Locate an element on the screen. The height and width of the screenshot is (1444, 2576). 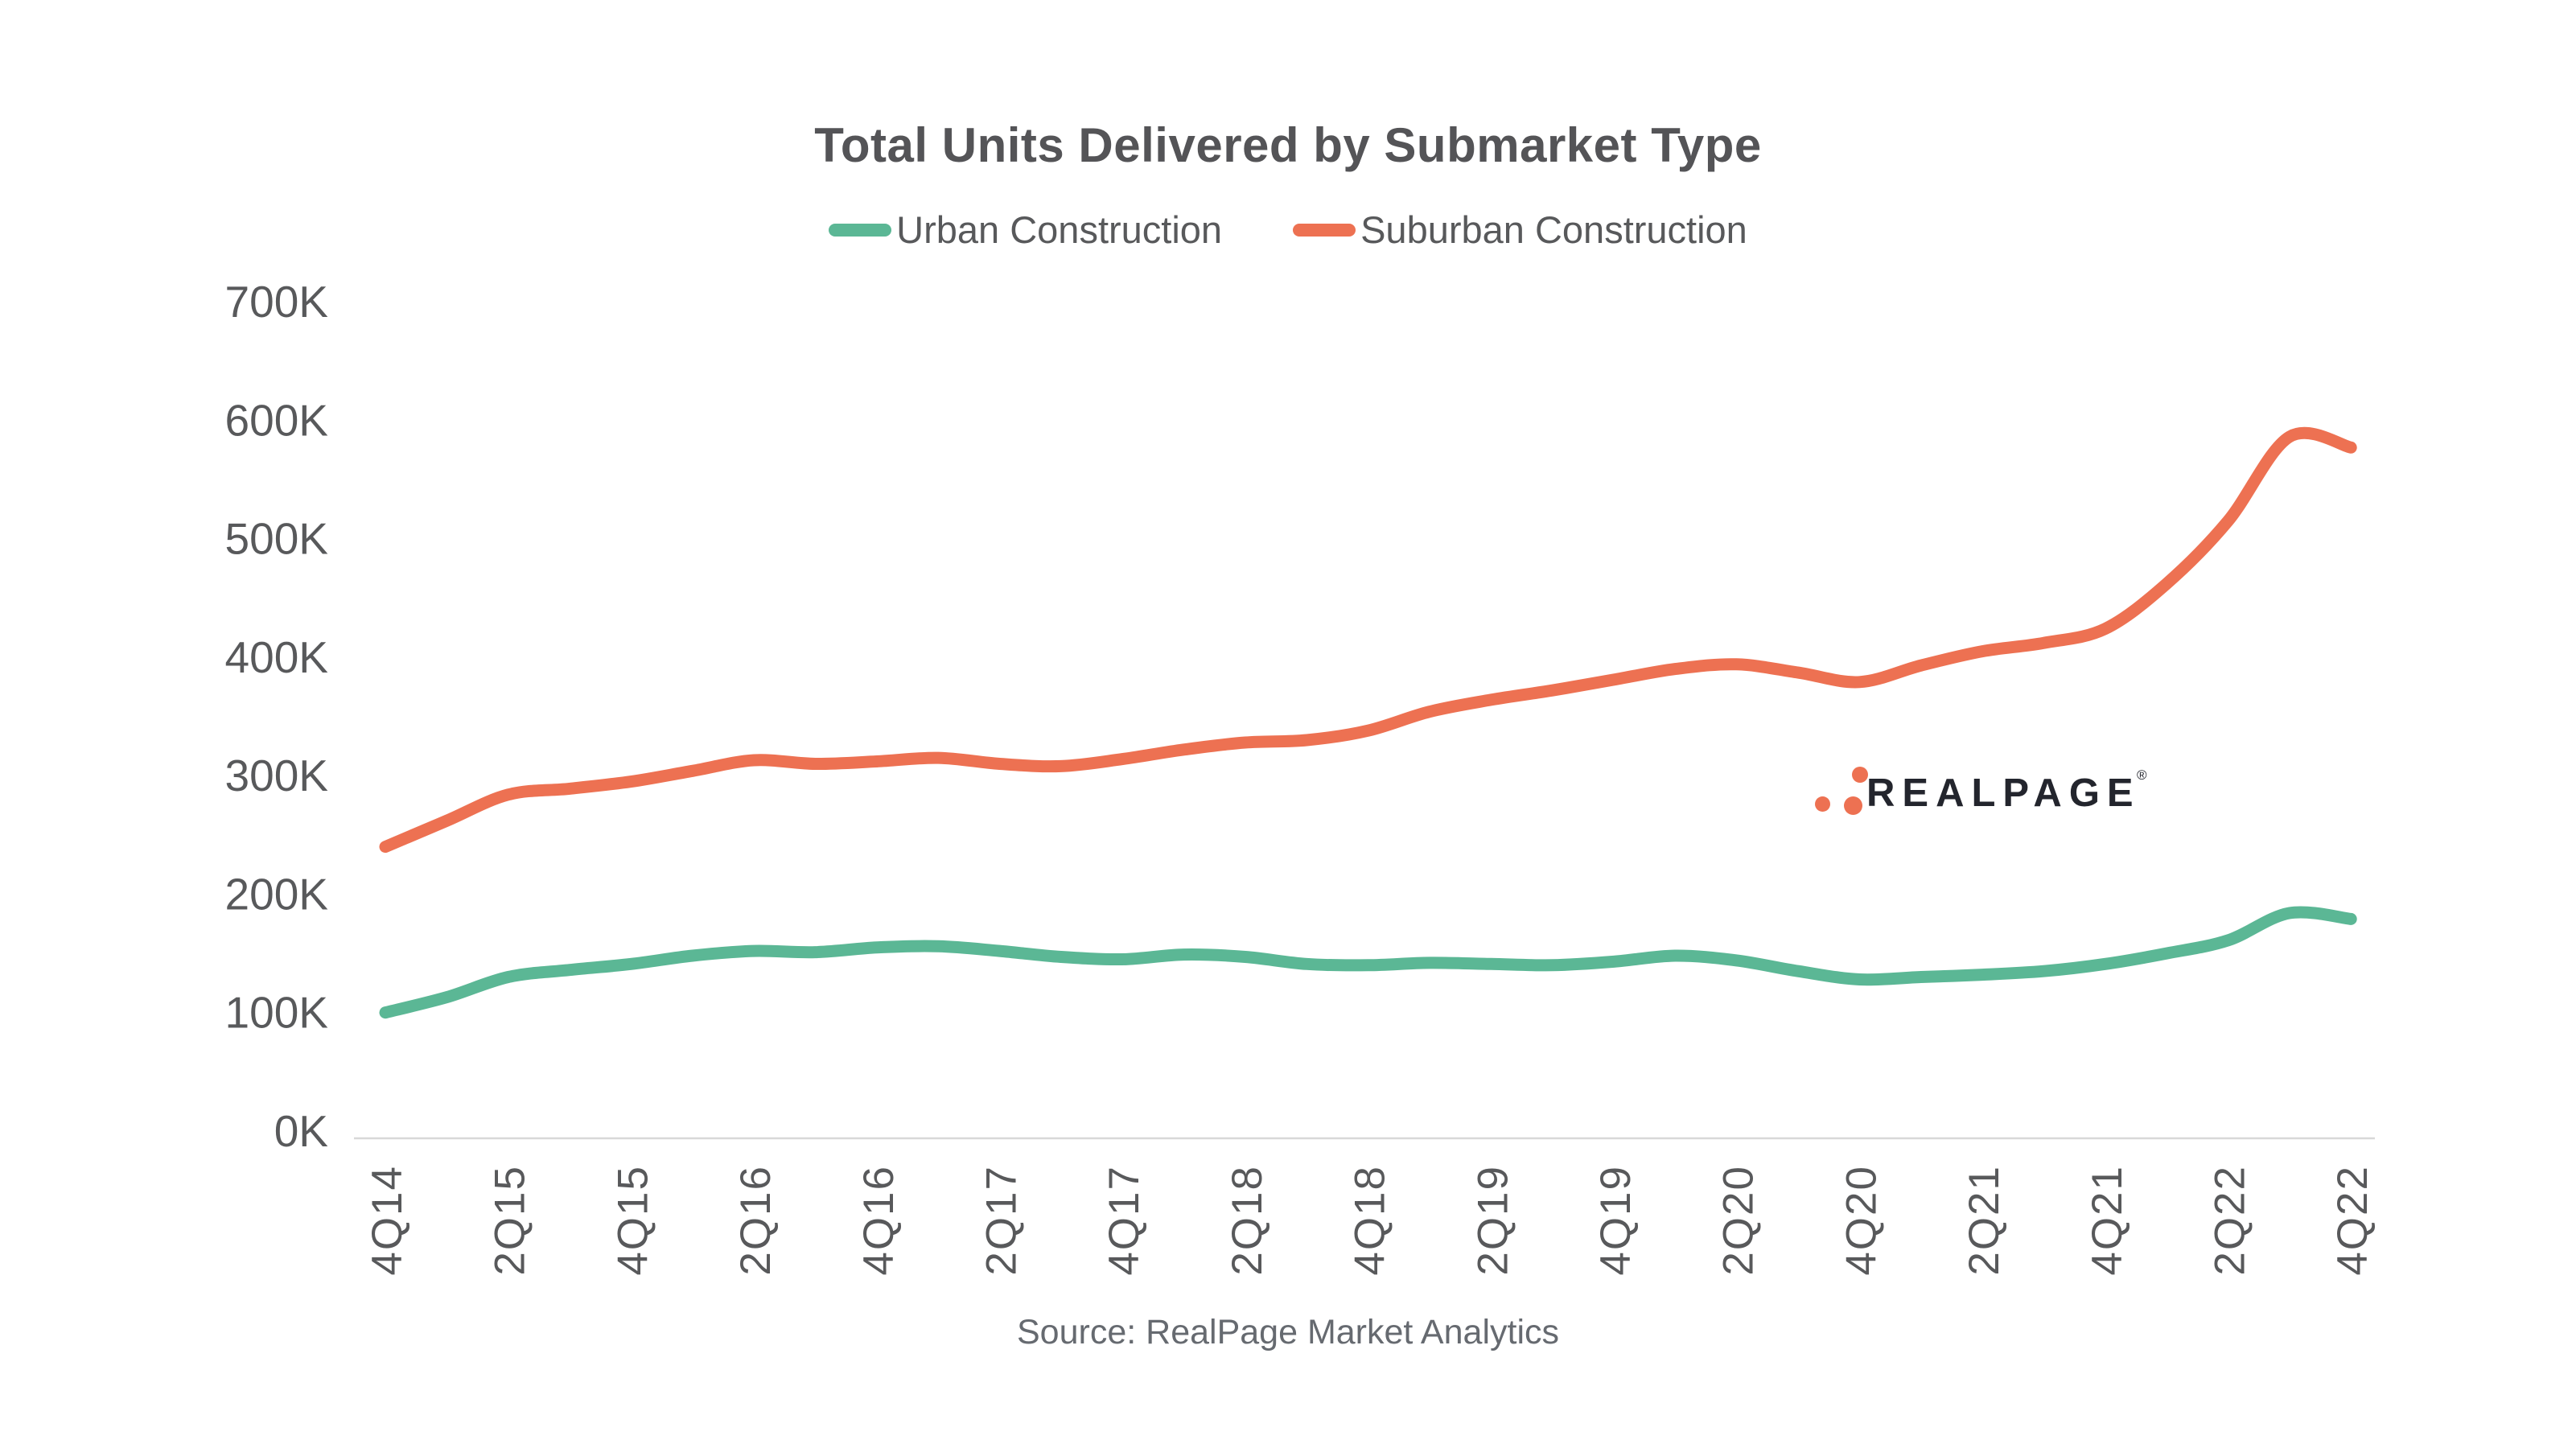
line-urban-construction is located at coordinates (1368, 963).